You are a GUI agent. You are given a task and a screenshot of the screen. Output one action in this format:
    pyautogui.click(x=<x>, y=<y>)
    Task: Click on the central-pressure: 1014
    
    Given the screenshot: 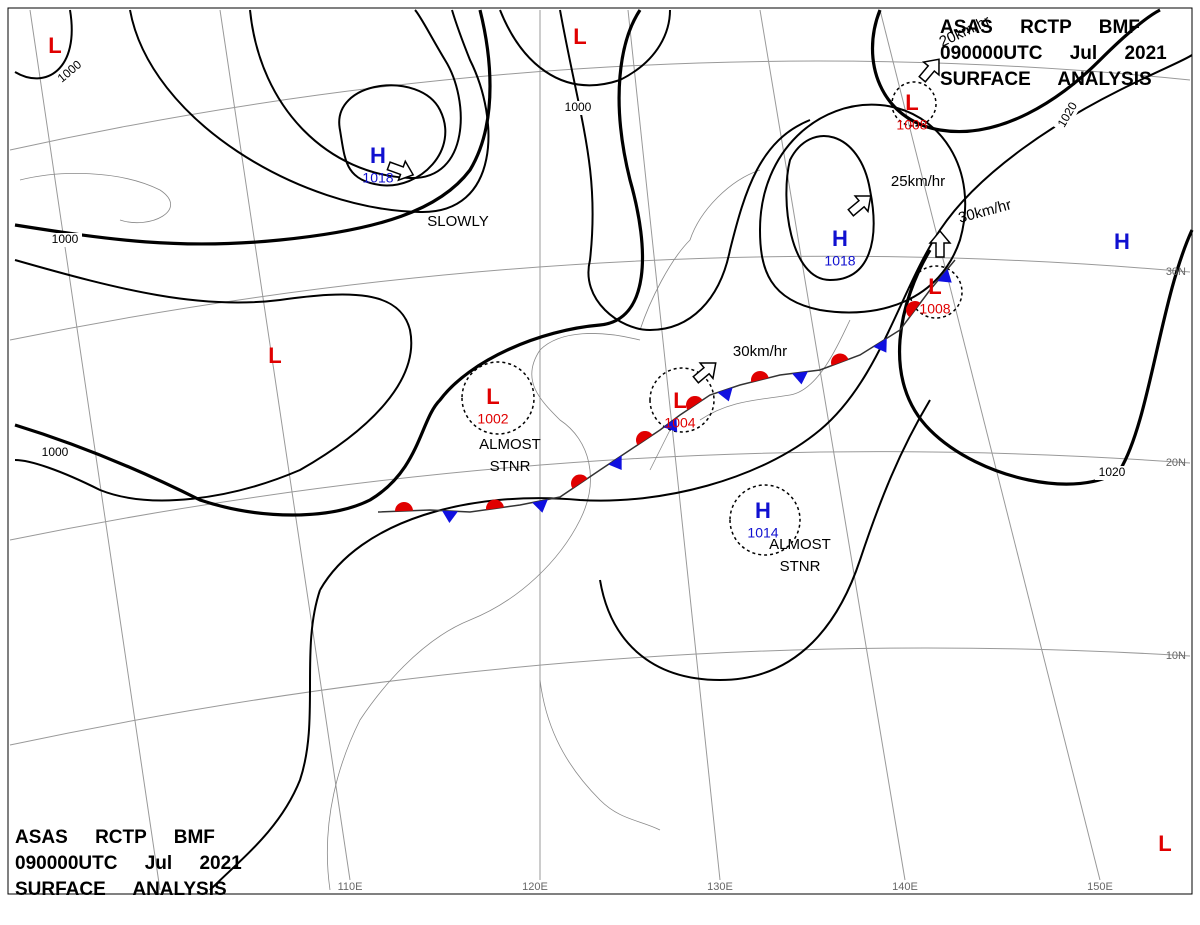 What is the action you would take?
    pyautogui.click(x=762, y=533)
    